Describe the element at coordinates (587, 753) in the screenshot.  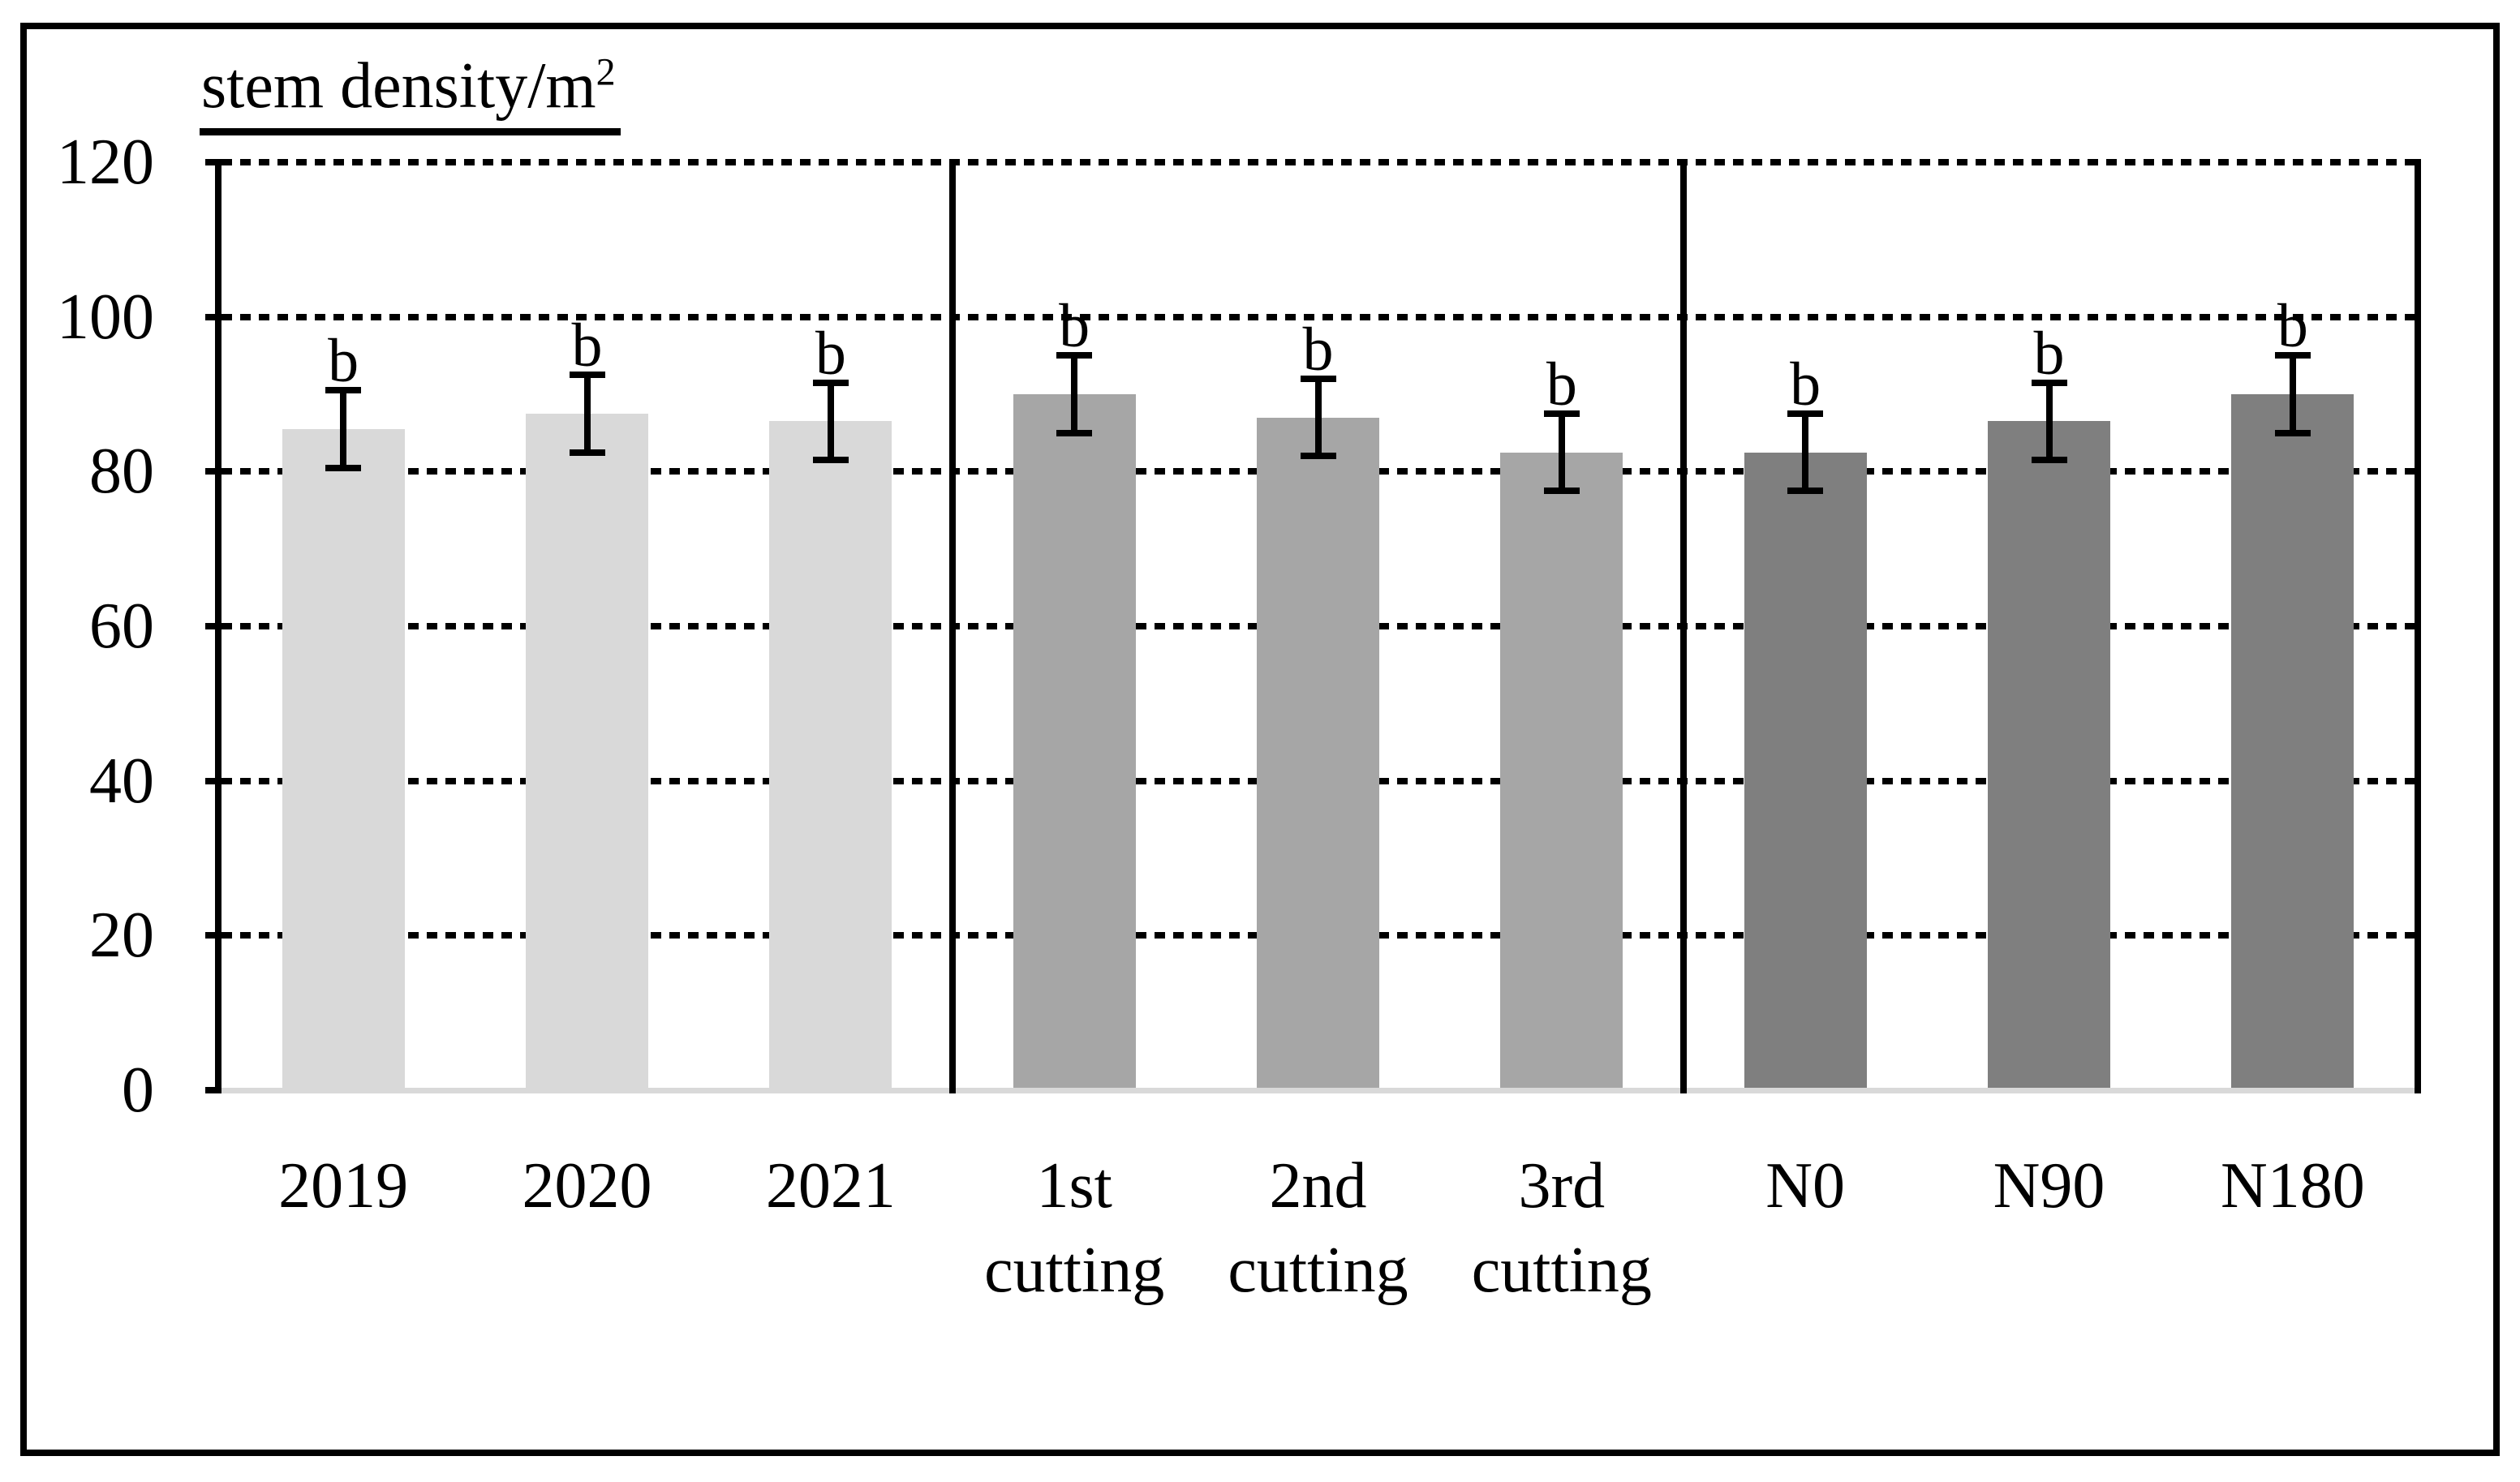
I see `bar-2020` at that location.